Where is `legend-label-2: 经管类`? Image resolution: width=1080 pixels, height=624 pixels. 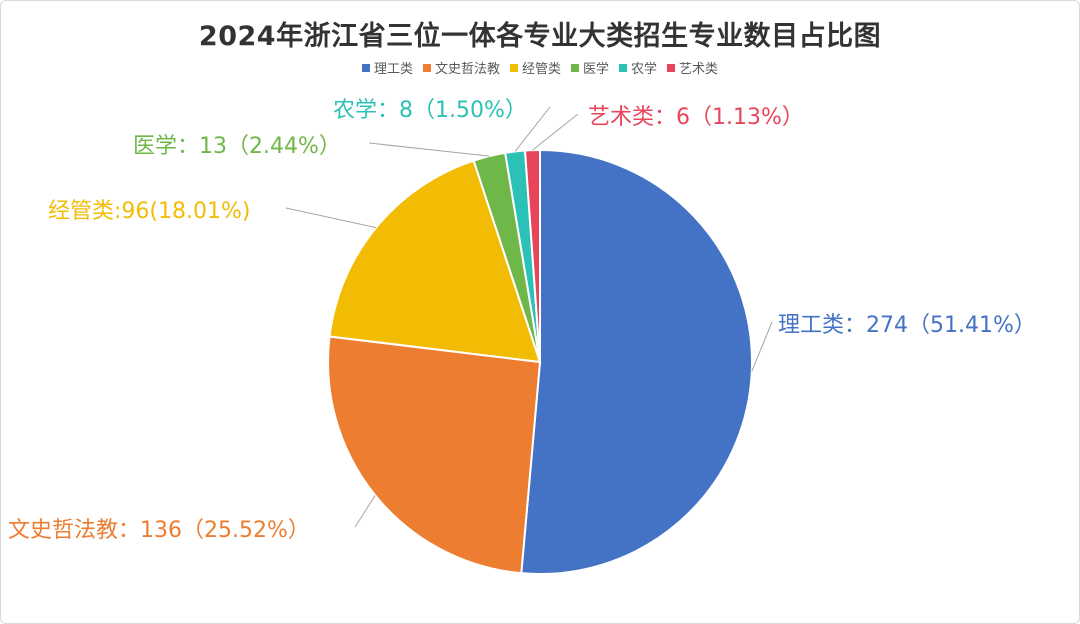 legend-label-2: 经管类 is located at coordinates (541, 69).